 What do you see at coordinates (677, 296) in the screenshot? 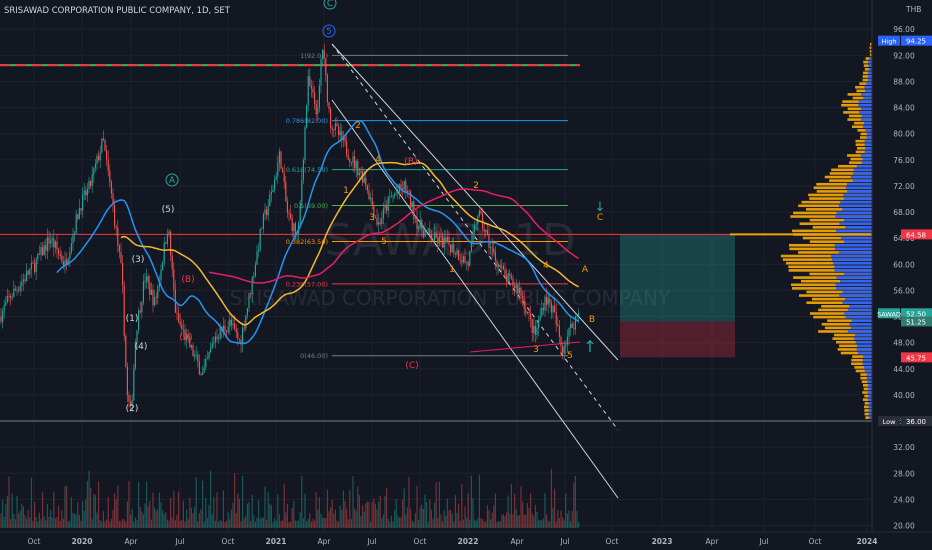
I see `long-position-box` at bounding box center [677, 296].